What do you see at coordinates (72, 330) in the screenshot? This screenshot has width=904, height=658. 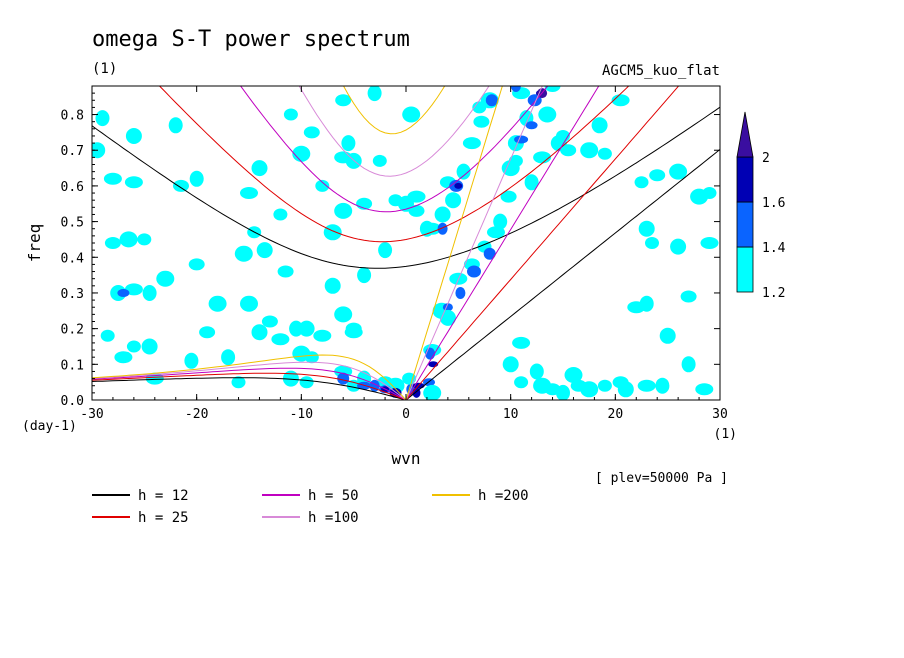 I see `y-tick-label: 0.2` at bounding box center [72, 330].